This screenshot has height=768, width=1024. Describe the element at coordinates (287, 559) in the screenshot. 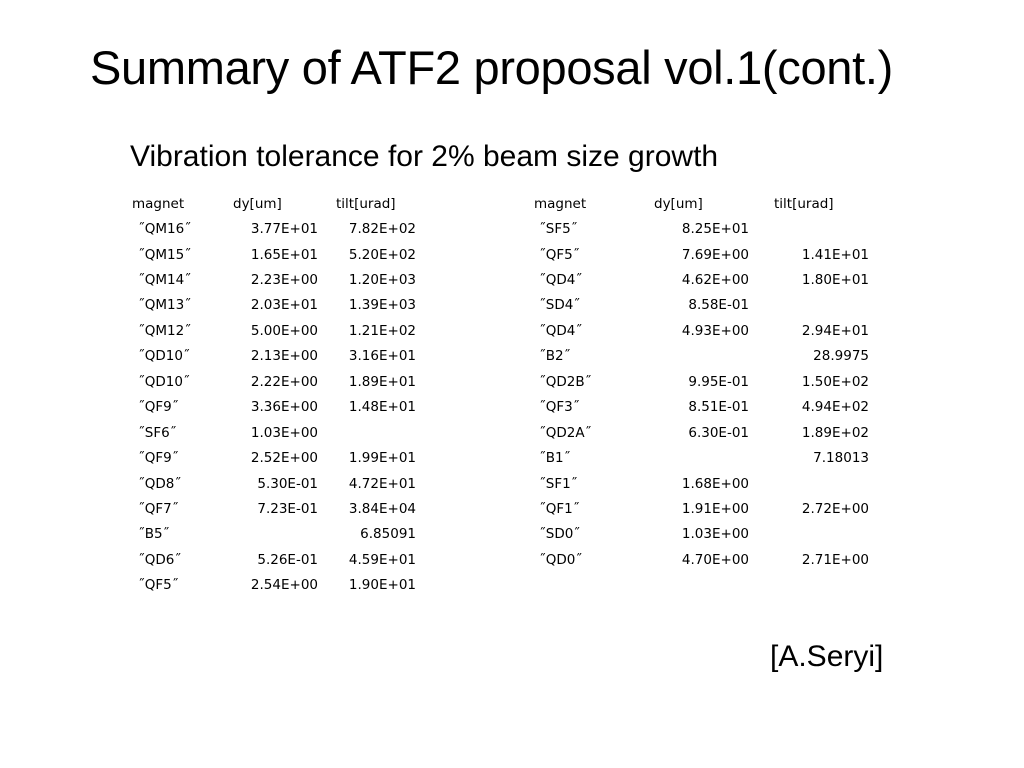

I see `dy-value-cell: 5.26E-01` at that location.